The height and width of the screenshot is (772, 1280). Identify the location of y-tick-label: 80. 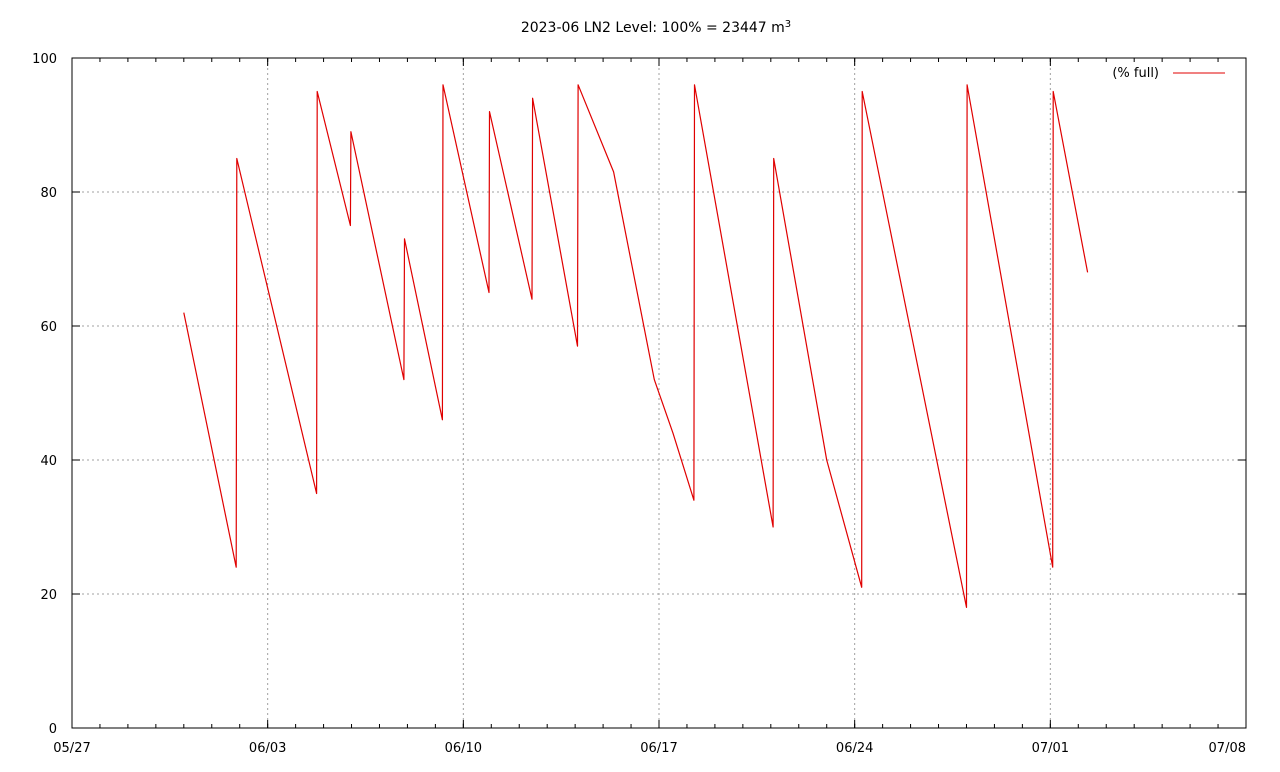
(48, 193).